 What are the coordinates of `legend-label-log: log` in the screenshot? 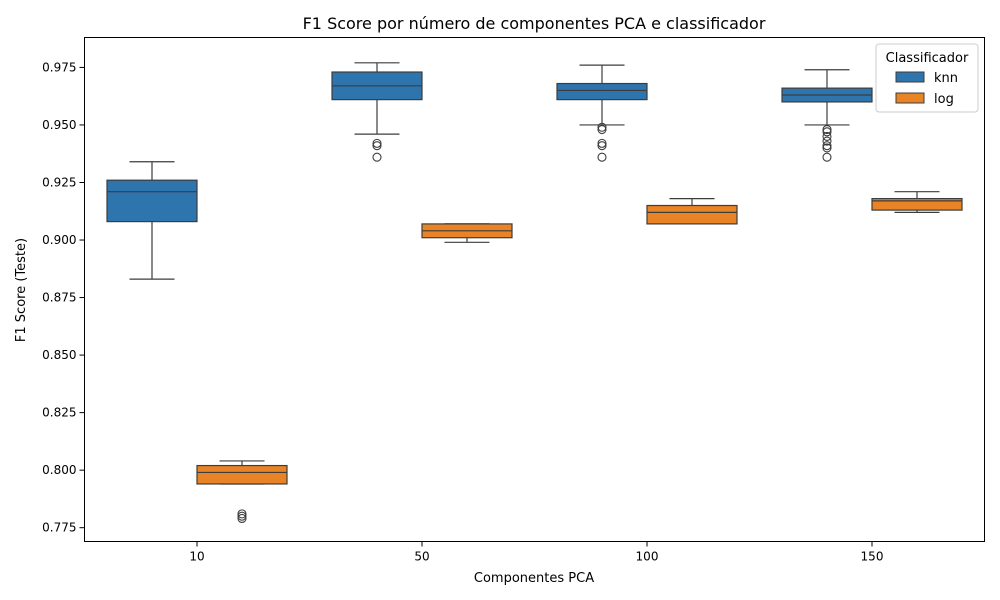 It's located at (944, 99).